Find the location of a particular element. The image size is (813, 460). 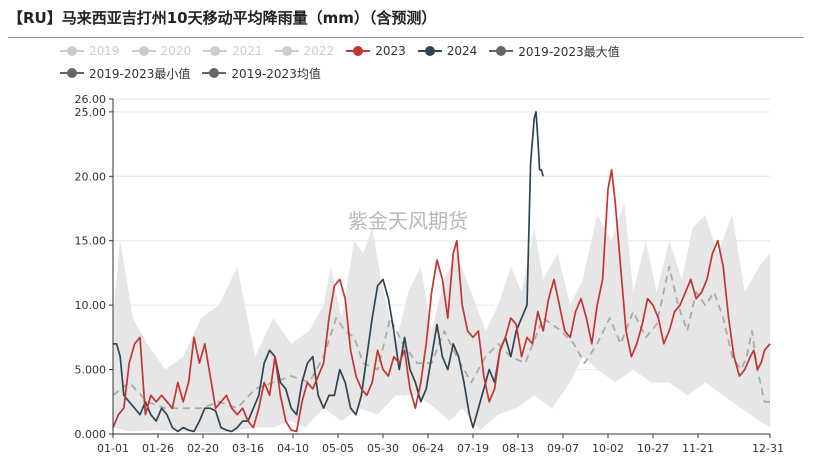

x-tick-label: 08-13 is located at coordinates (518, 448).